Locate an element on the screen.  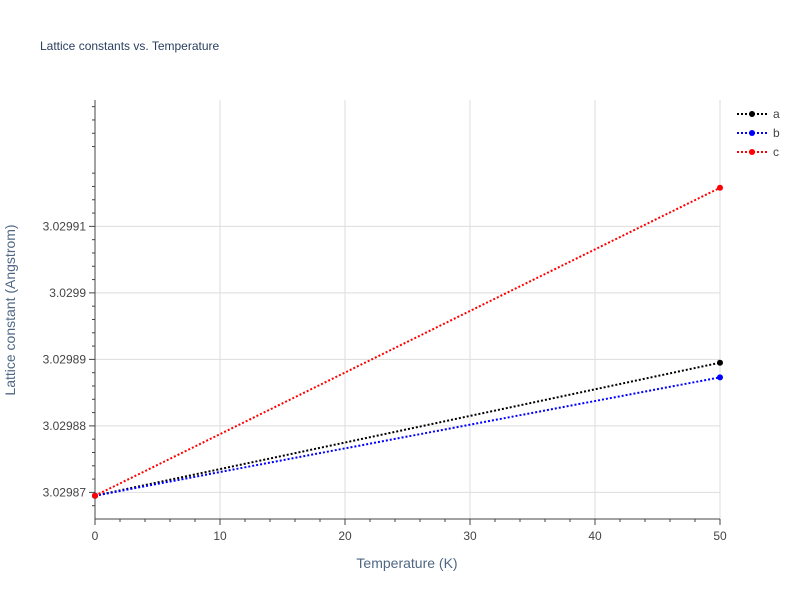
legend-item-a: a is located at coordinates (758, 114).